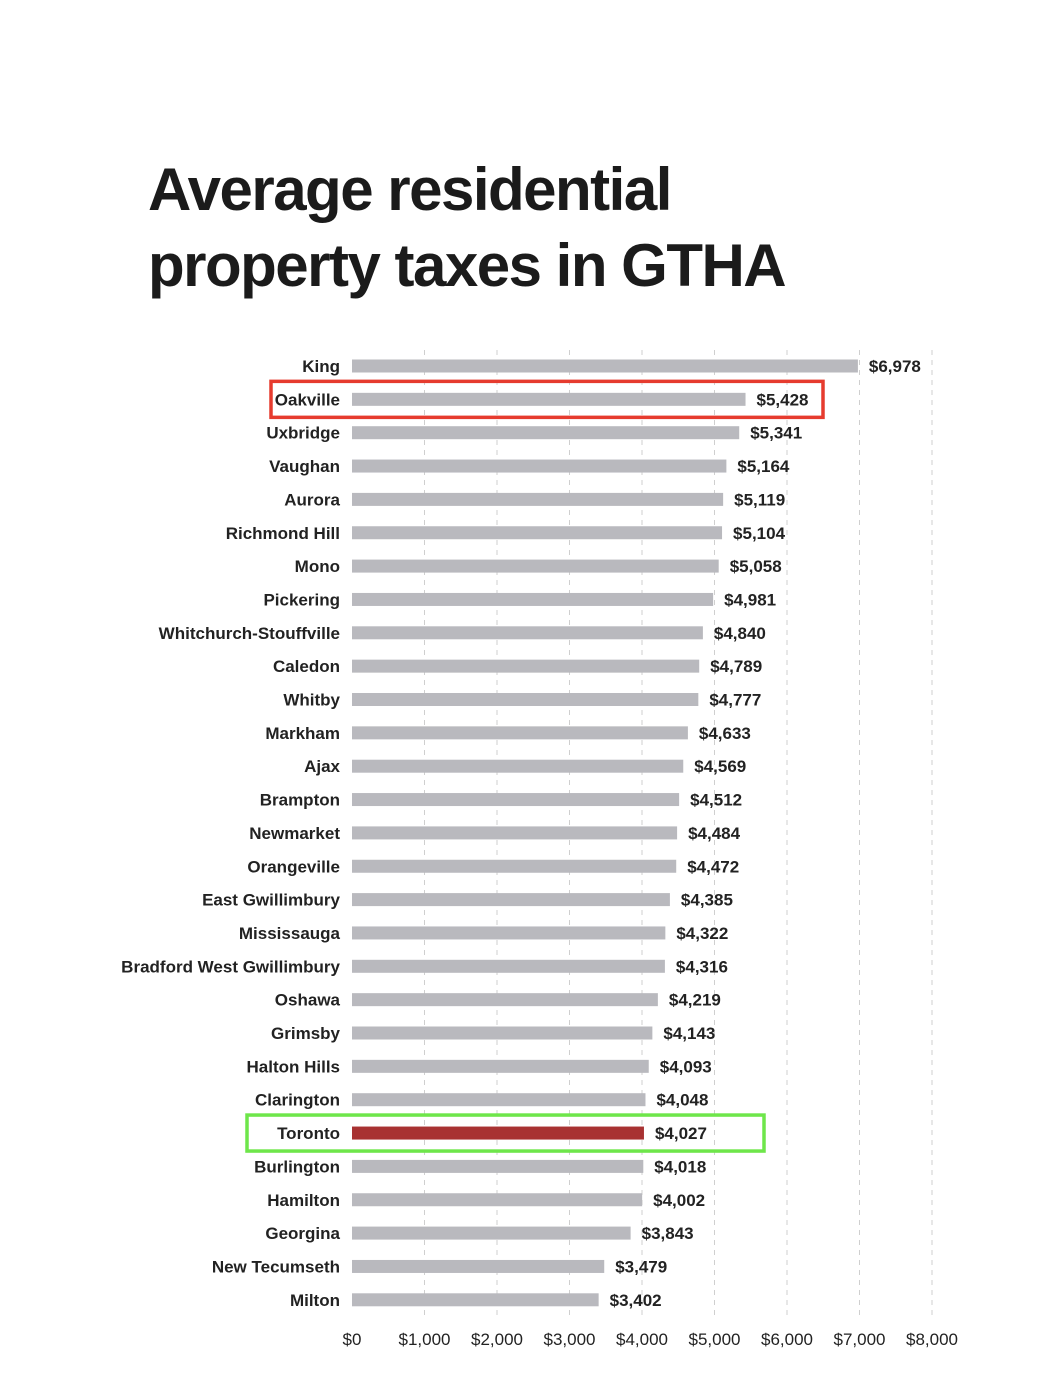  What do you see at coordinates (322, 766) in the screenshot?
I see `category-label: Ajax` at bounding box center [322, 766].